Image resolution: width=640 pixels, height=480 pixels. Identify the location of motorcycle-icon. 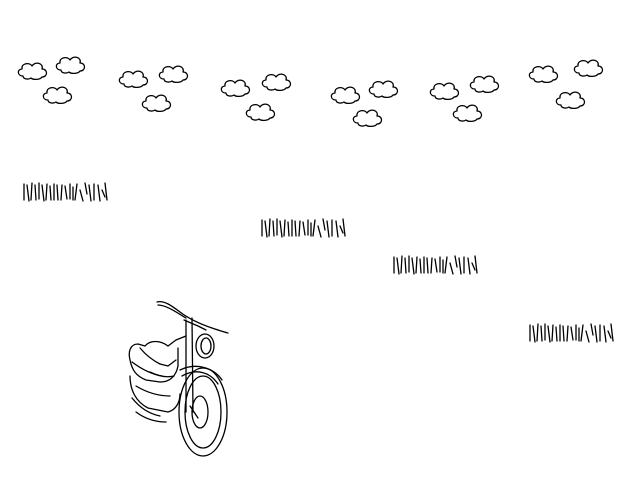
(178, 378).